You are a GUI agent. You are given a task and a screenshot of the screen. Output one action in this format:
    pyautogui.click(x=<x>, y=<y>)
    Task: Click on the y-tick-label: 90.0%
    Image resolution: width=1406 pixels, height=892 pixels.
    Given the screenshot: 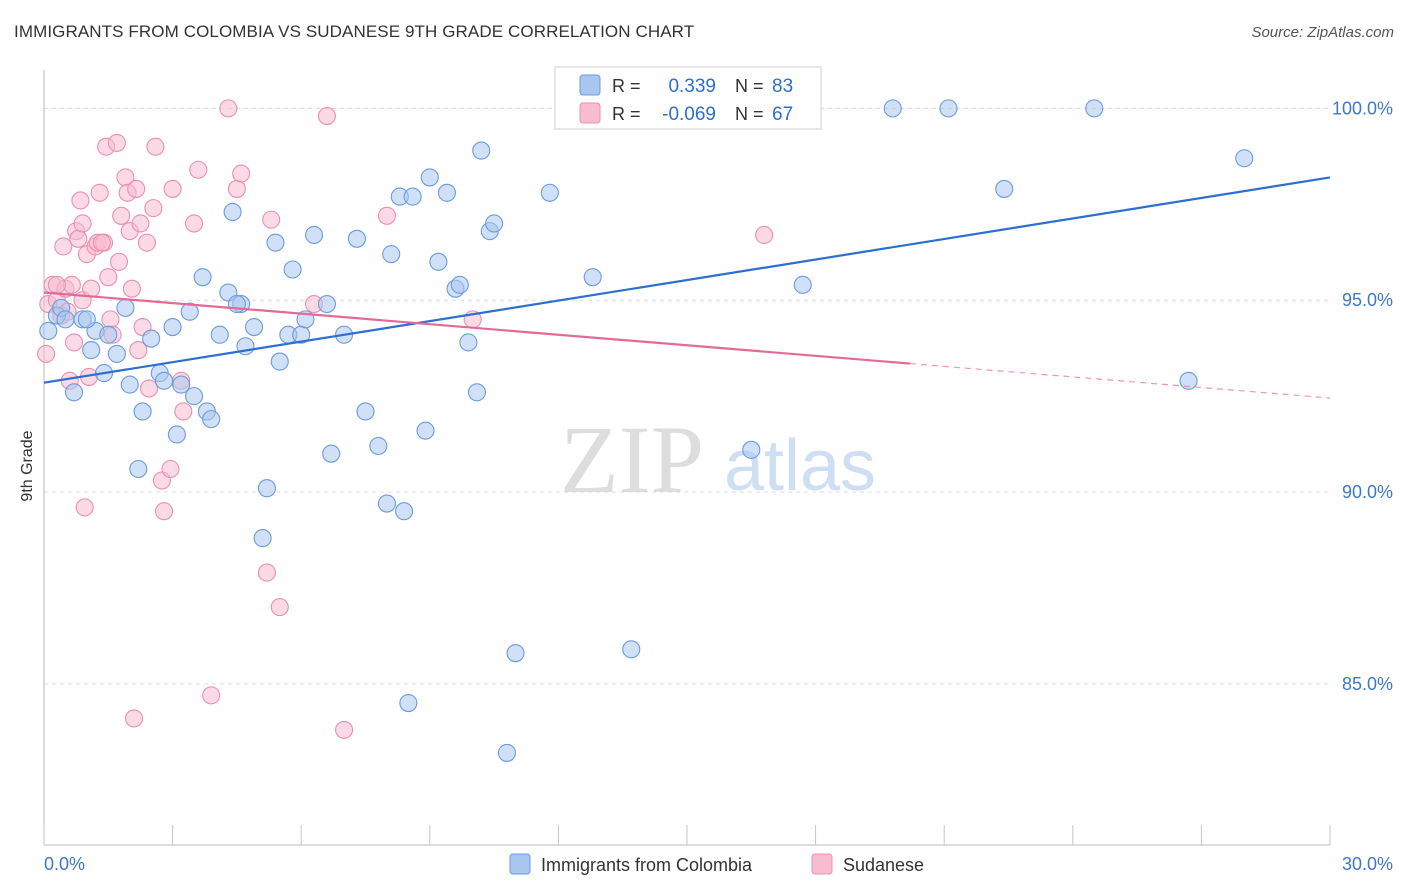 What is the action you would take?
    pyautogui.click(x=1367, y=492)
    